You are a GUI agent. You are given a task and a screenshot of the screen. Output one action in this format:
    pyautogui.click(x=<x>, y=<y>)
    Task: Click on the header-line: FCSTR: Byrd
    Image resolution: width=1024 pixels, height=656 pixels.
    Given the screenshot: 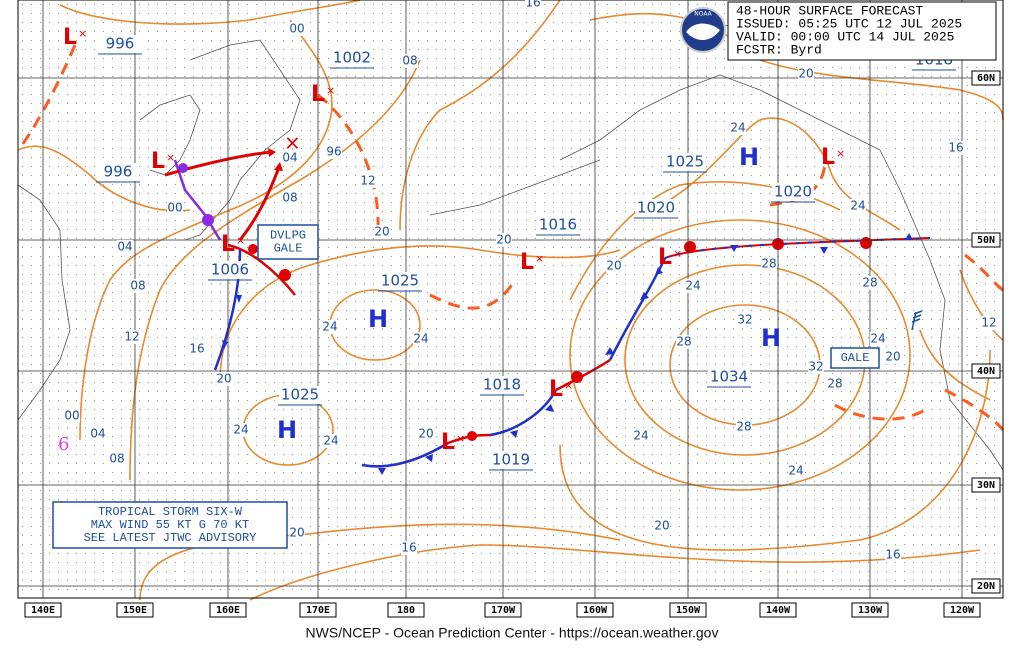 What is the action you would take?
    pyautogui.click(x=779, y=49)
    